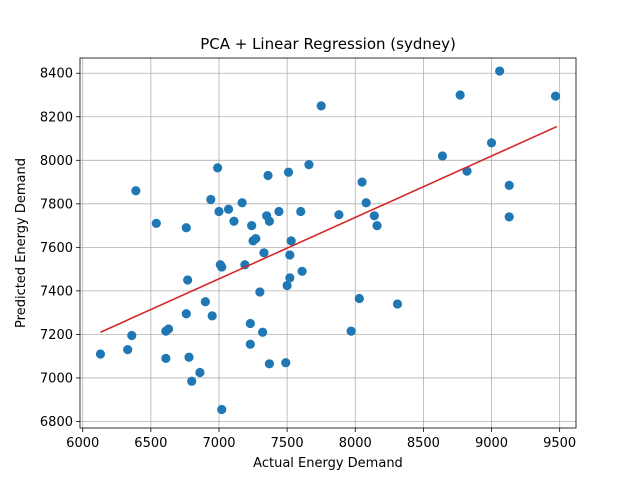 This screenshot has width=640, height=480. Describe the element at coordinates (423, 443) in the screenshot. I see `x-tick-label: 8500` at that location.